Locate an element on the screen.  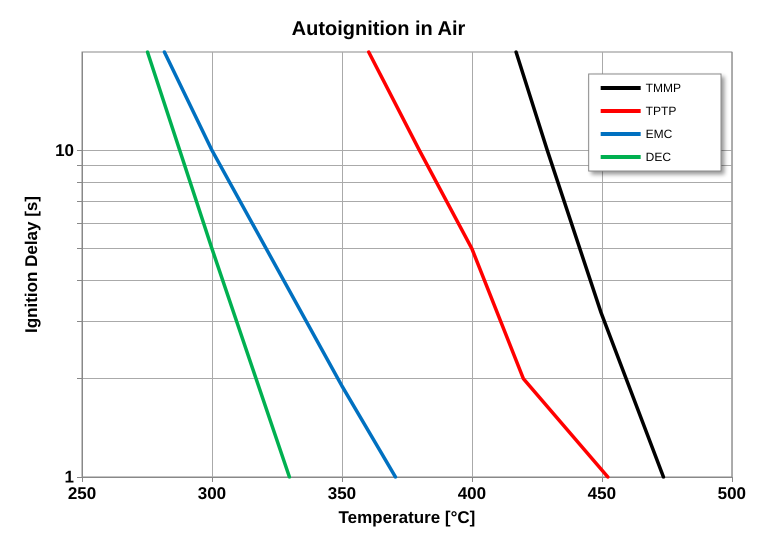
x-tick-label: 350 is located at coordinates (342, 493).